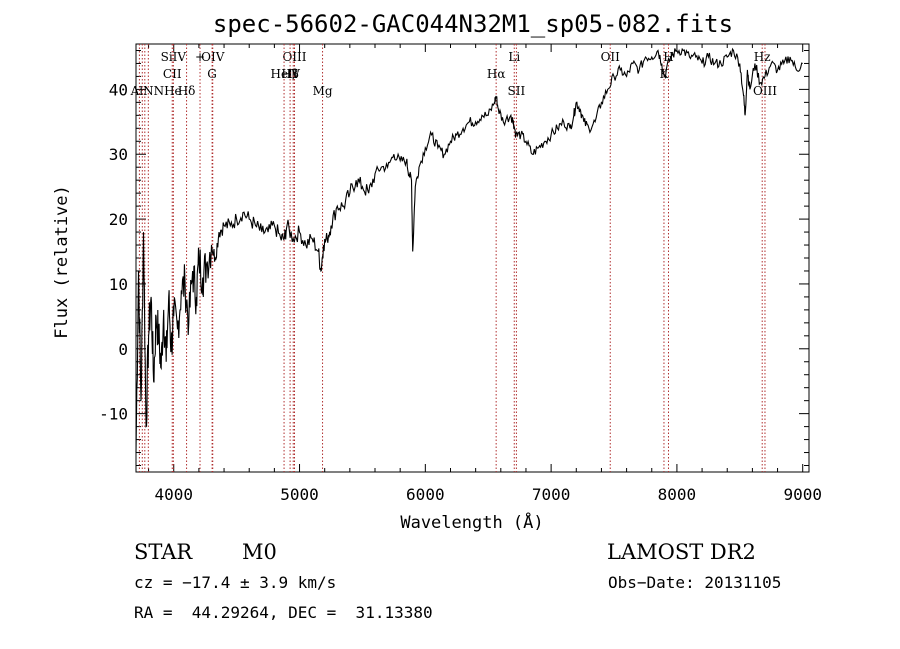 Image resolution: width=900 pixels, height=649 pixels. I want to click on survey-name: LAMOST DR2, so click(681, 552).